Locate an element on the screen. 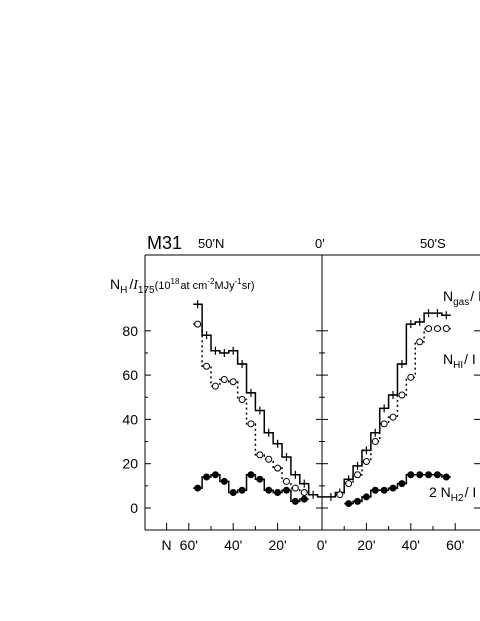 The height and width of the screenshot is (621, 480). y-axis-label: NH/I175(1018at cm-2MJy-1sr) is located at coordinates (182, 286).